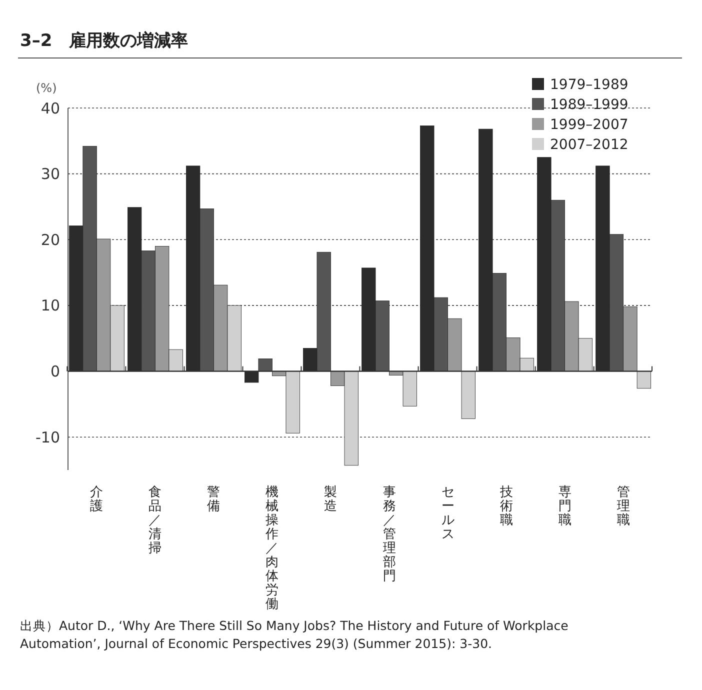 The image size is (702, 690). Describe the element at coordinates (331, 499) in the screenshot. I see `x-tick-label: 製造` at that location.